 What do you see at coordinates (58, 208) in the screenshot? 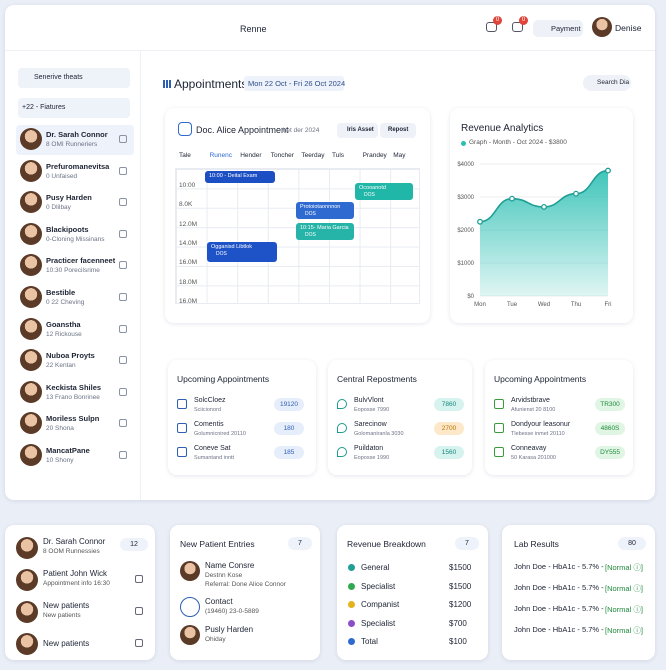
I see `contact-detail: 0 Dlilbay` at bounding box center [58, 208].